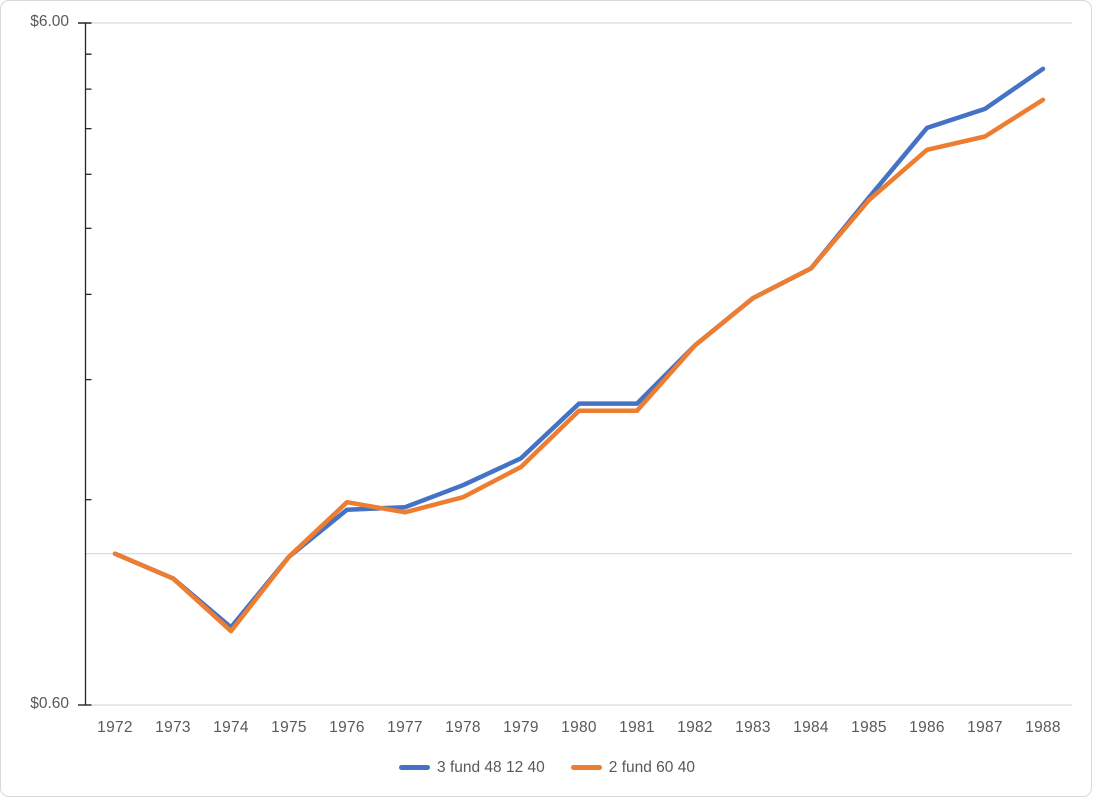 Image resolution: width=1095 pixels, height=800 pixels. I want to click on y-axis-min-label: $0.60, so click(49, 703).